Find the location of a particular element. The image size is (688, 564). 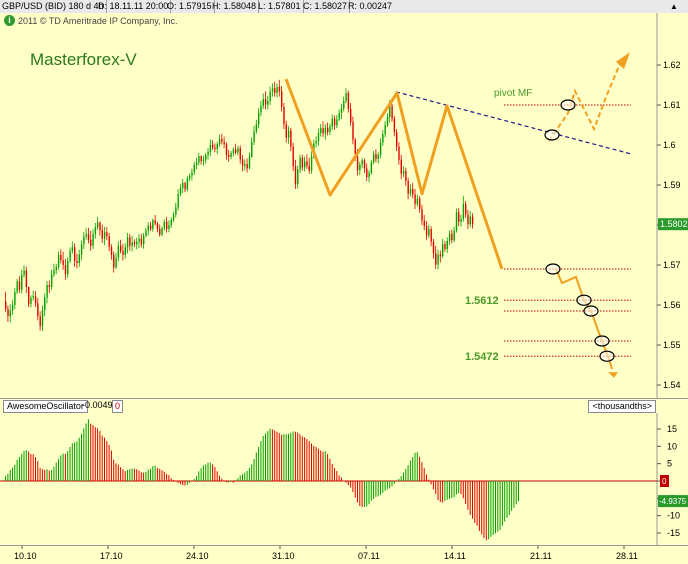

price-axis-label: 1.54 is located at coordinates (672, 385).